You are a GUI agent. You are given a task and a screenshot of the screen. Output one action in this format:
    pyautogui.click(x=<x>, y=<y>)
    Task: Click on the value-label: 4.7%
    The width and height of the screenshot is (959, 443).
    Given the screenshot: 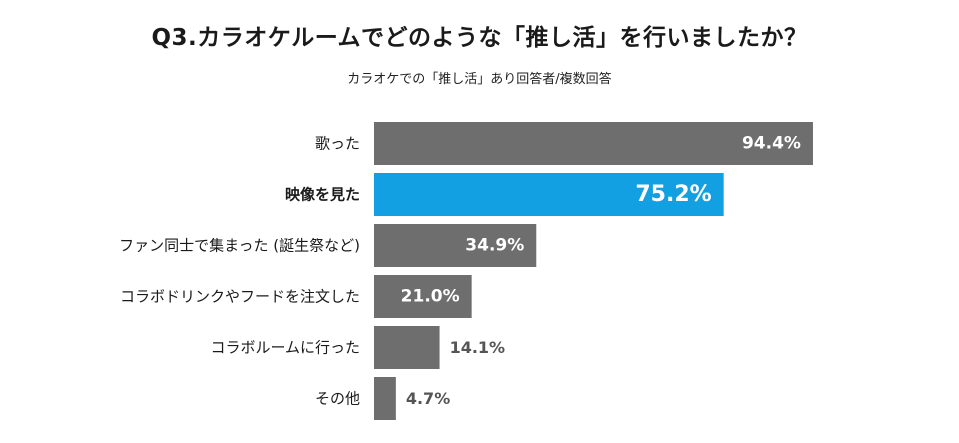 What is the action you would take?
    pyautogui.click(x=428, y=398)
    